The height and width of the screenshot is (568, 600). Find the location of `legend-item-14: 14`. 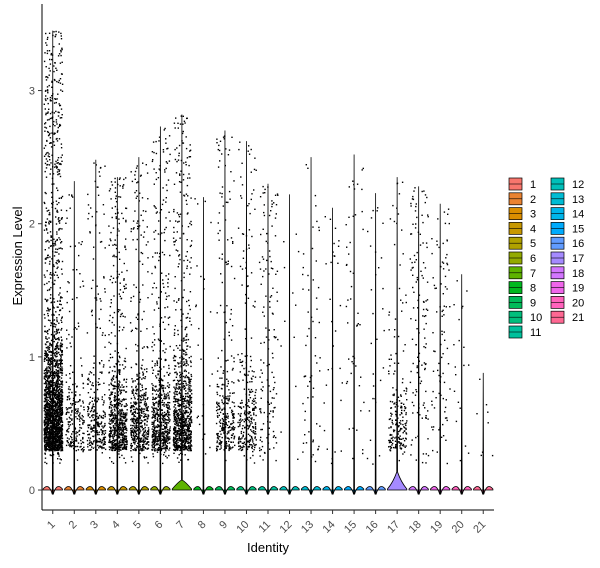

legend-item-14: 14 is located at coordinates (567, 214).